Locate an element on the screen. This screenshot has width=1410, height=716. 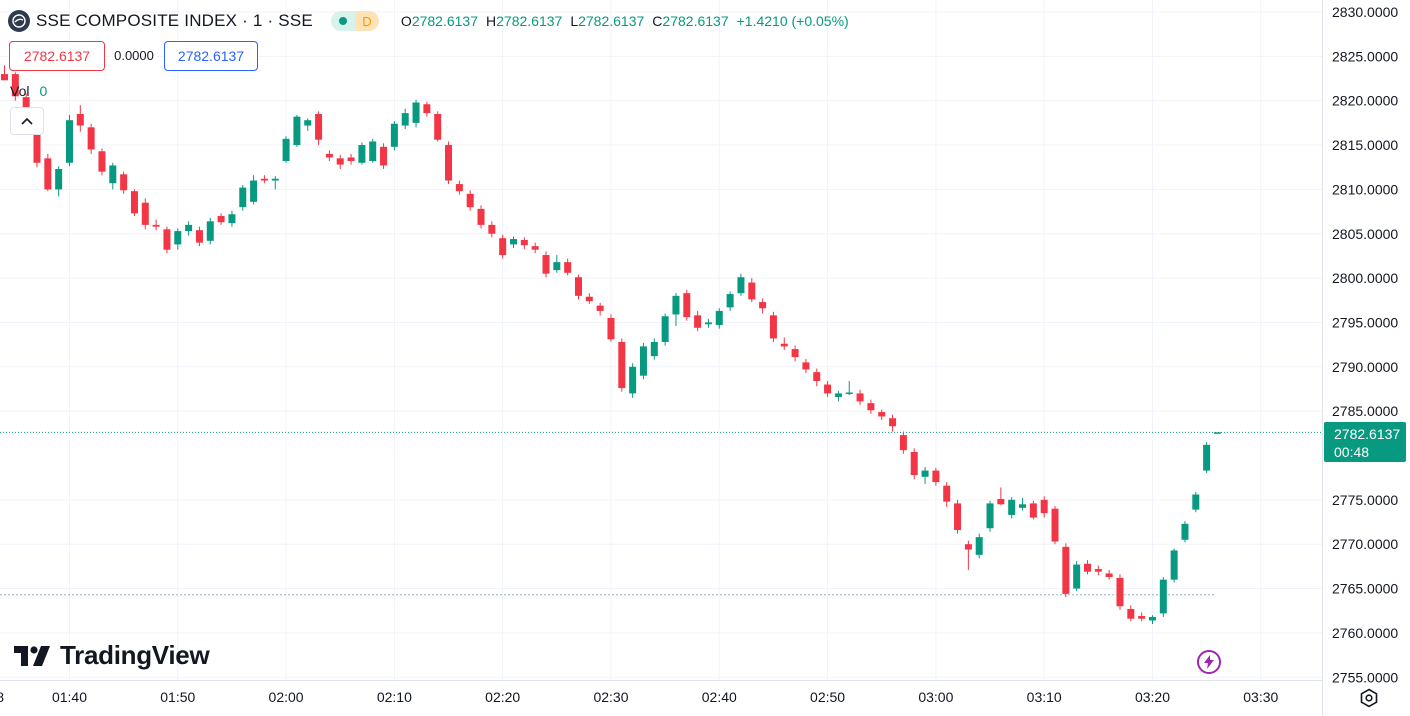
open-label: O is located at coordinates (406, 21).